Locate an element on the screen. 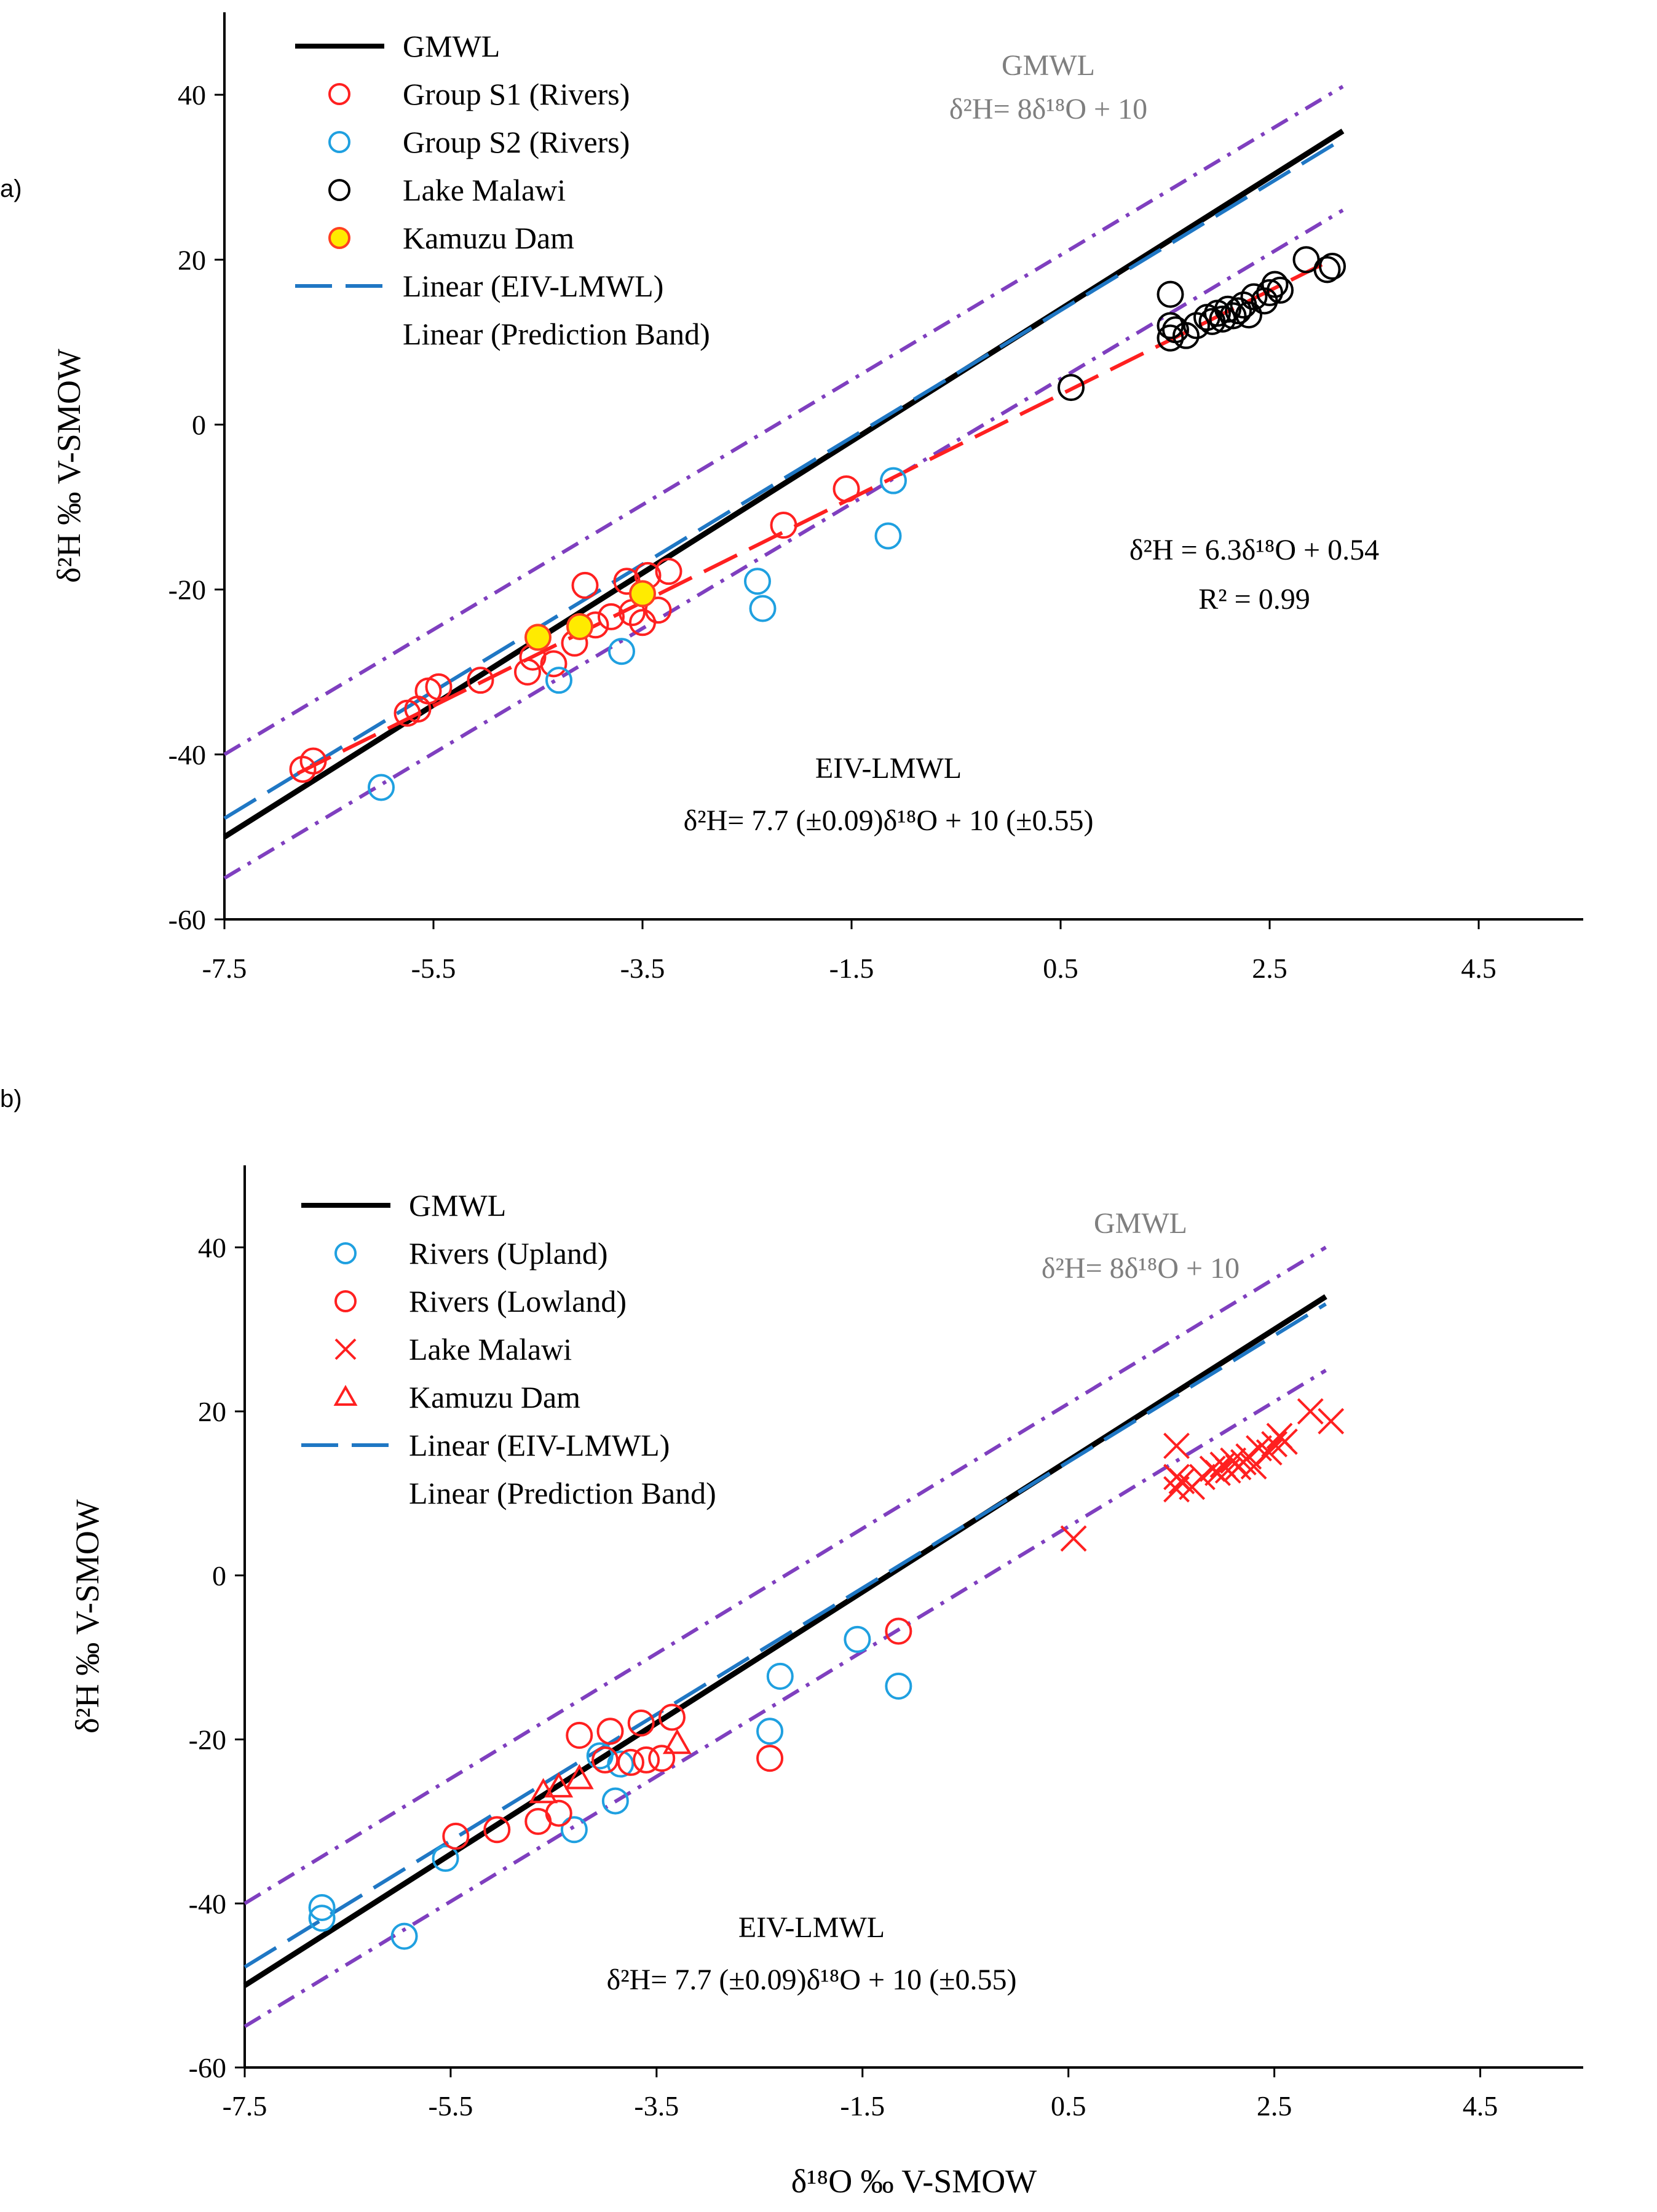  legend-item: Rivers (Upland) is located at coordinates (471, 1253).